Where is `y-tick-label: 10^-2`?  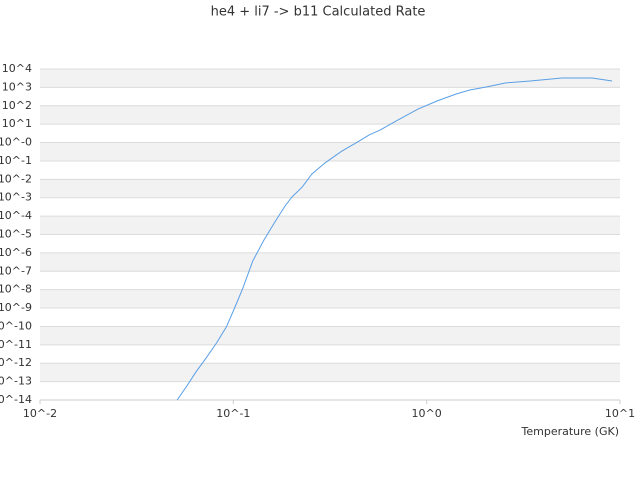 y-tick-label: 10^-2 is located at coordinates (16, 178).